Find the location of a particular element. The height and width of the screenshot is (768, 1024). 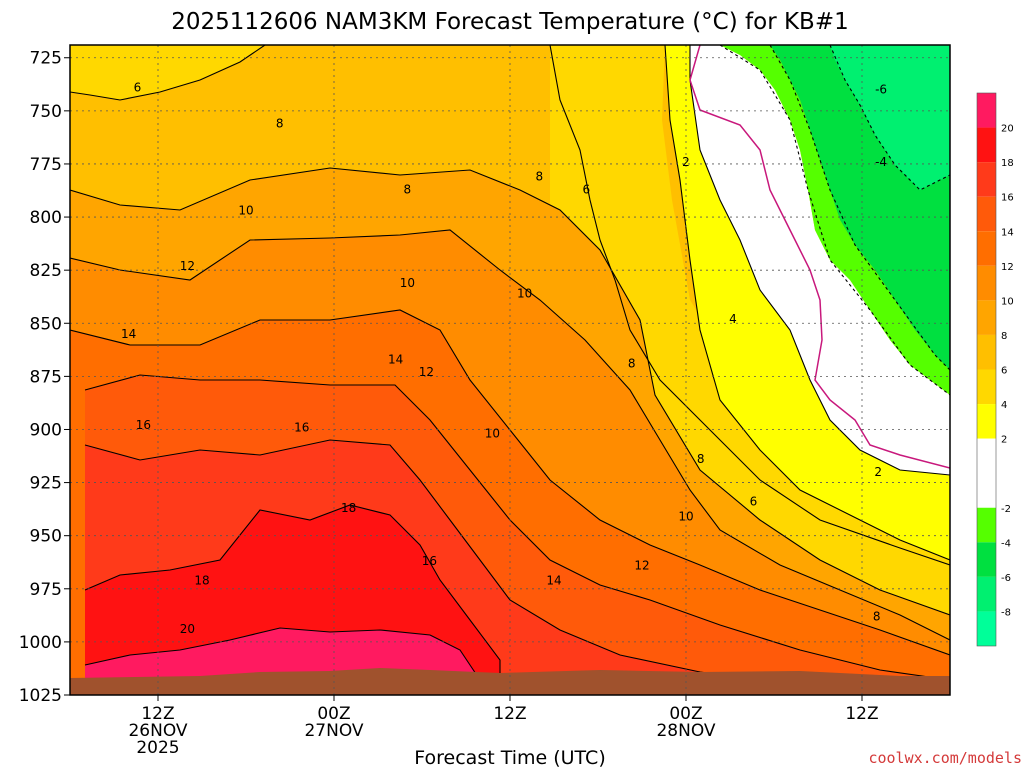

colorbar-label: -4 is located at coordinates (1006, 543).